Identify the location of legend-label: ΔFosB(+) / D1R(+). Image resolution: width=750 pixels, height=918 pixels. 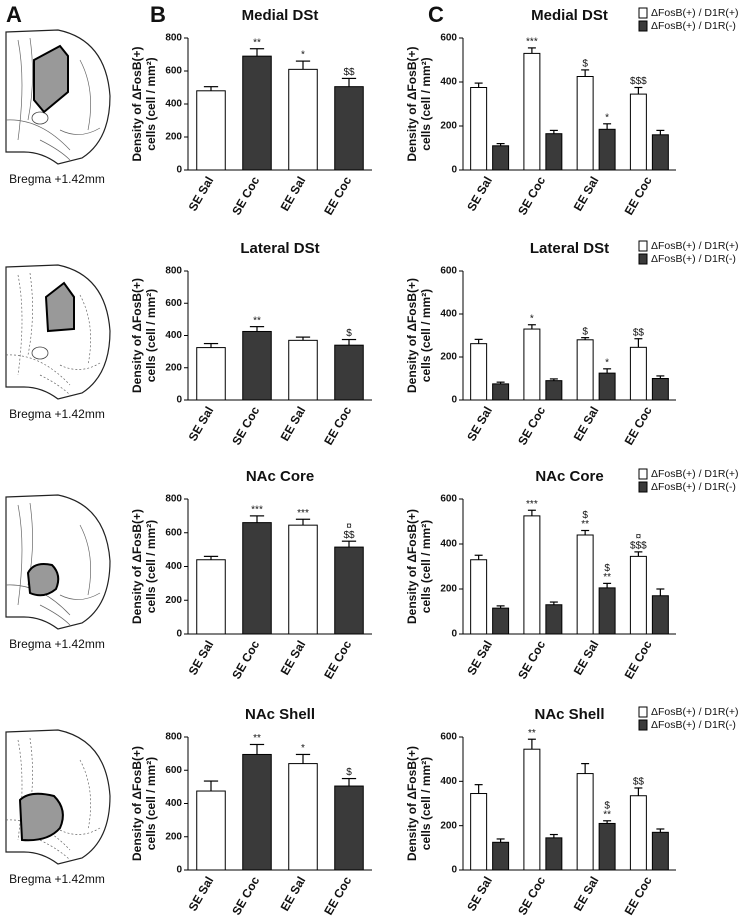
(695, 474).